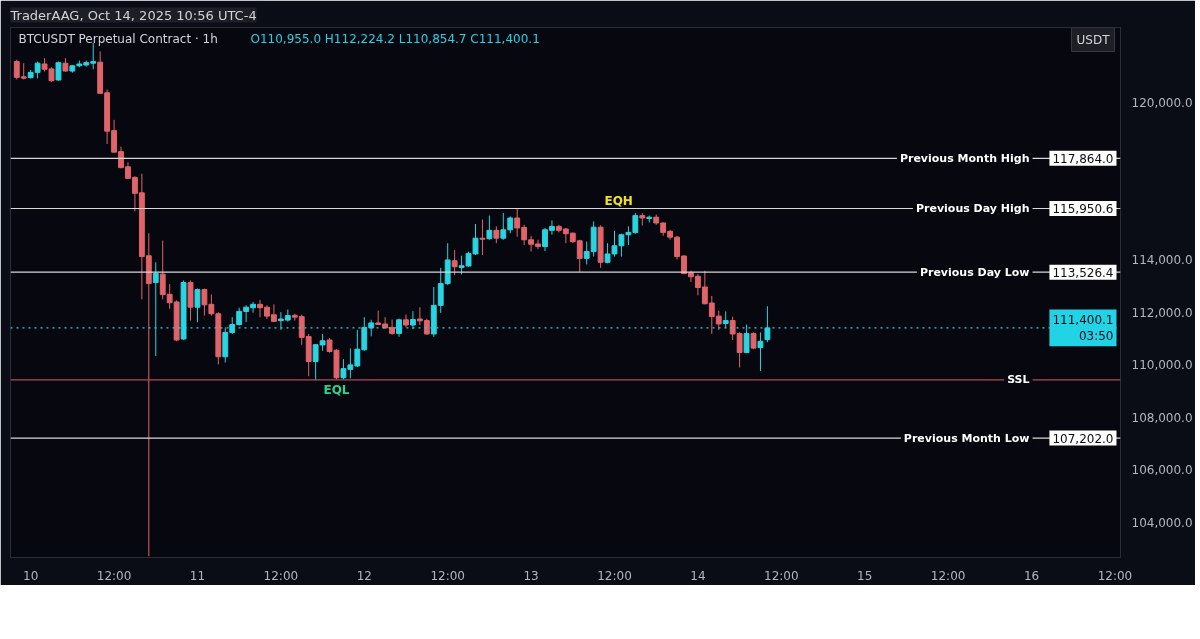 This screenshot has width=1200, height=639. I want to click on ref-line-label: Previous Month High, so click(964, 158).